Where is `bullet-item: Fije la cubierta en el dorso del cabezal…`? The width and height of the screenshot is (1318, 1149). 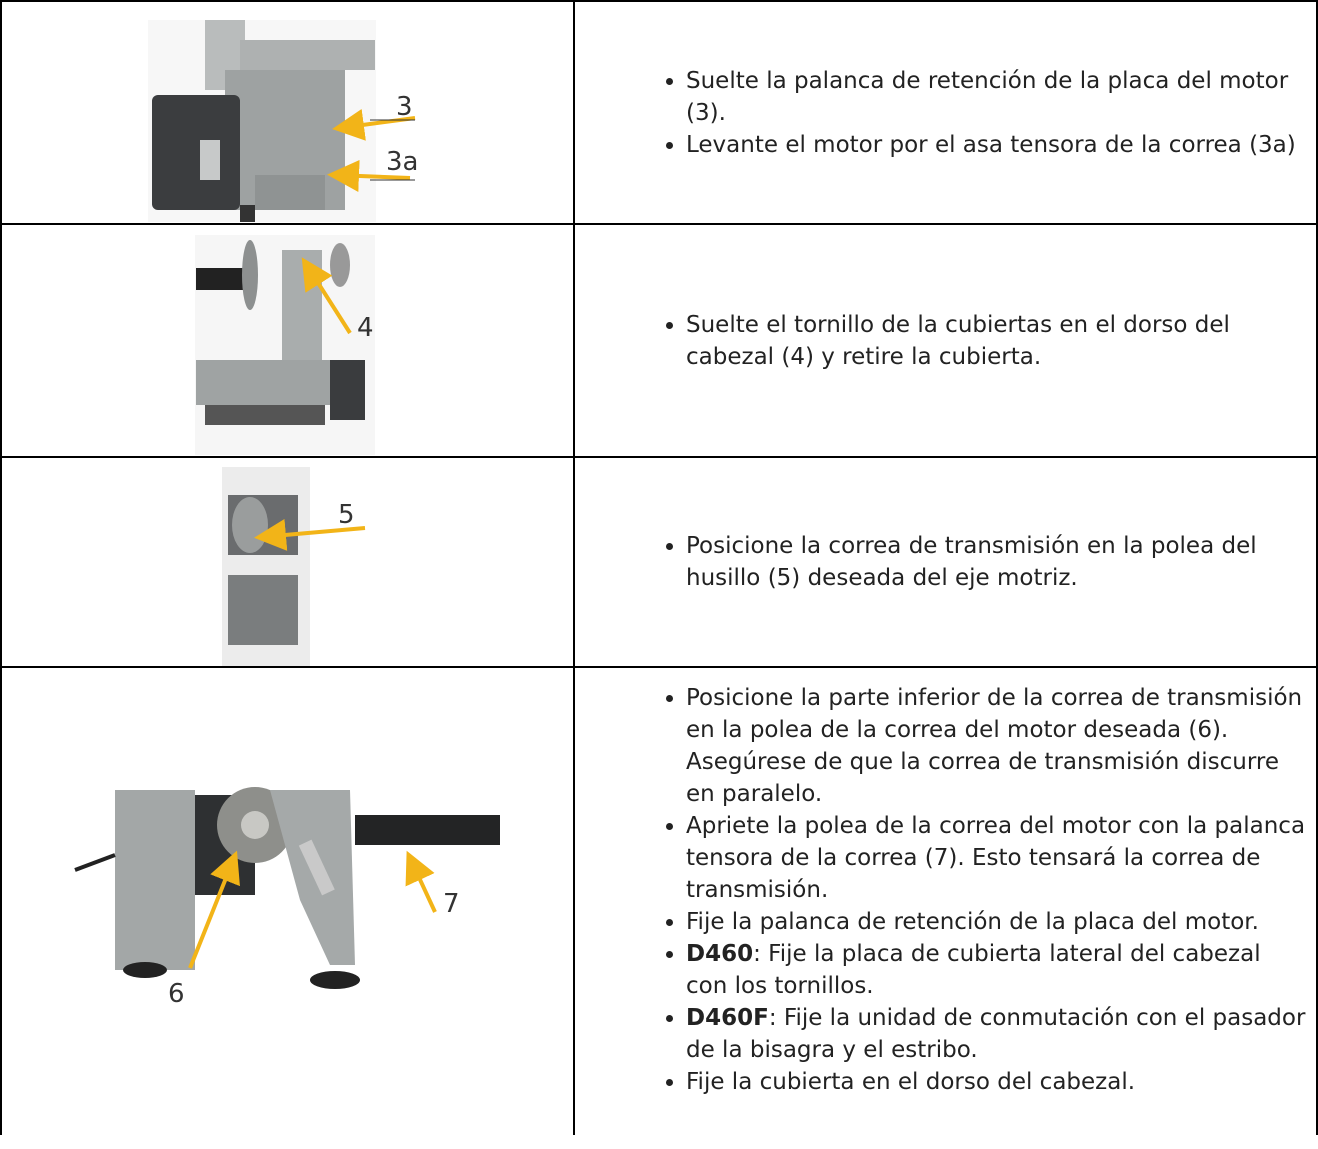 bullet-item: Fije la cubierta en el dorso del cabezal… is located at coordinates (996, 1082).